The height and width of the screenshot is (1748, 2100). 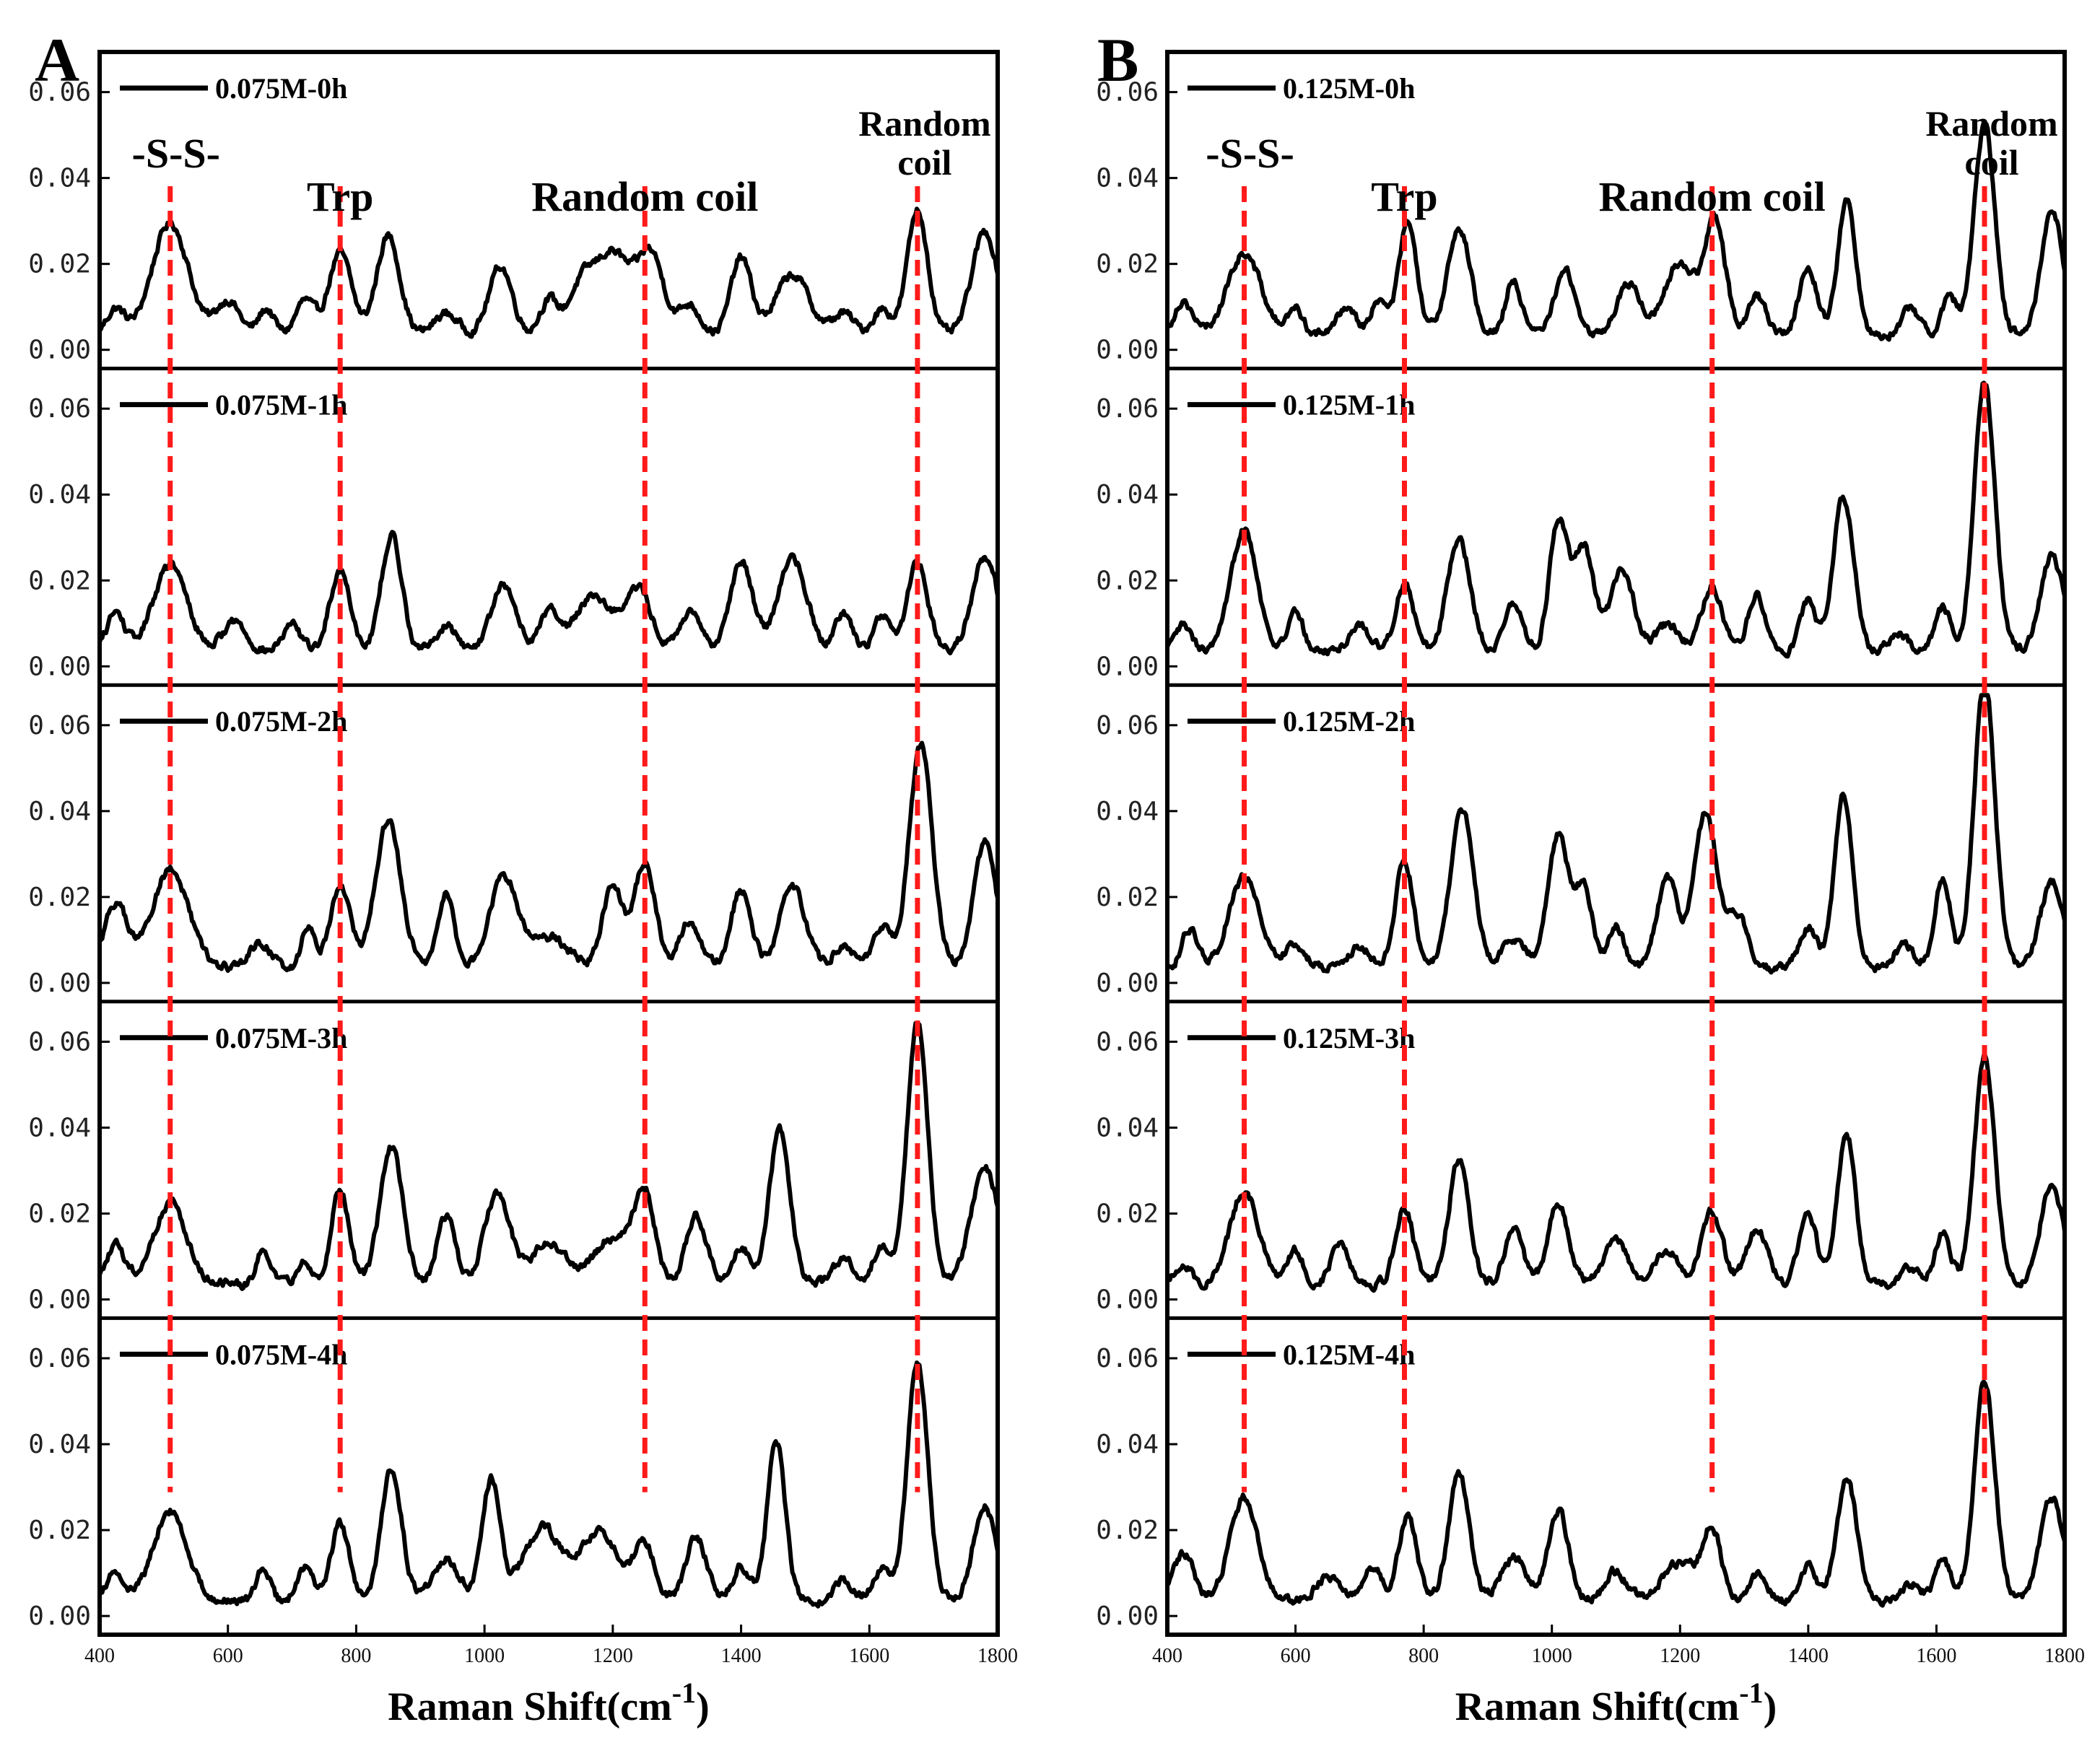 I want to click on legend-label: 0.075M-3h, so click(x=281, y=1038).